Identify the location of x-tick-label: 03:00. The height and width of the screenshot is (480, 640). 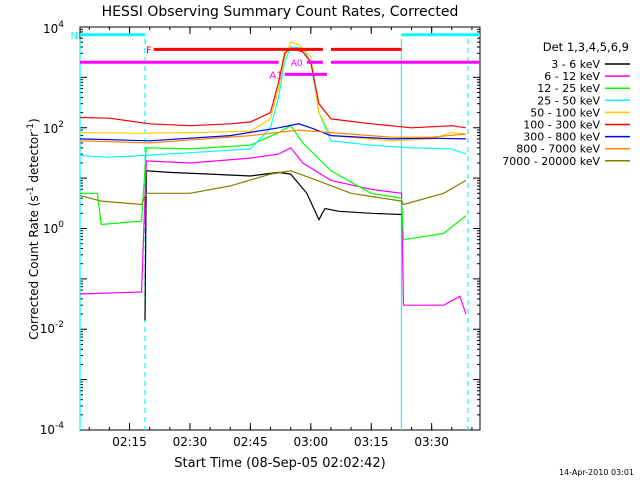
(311, 442).